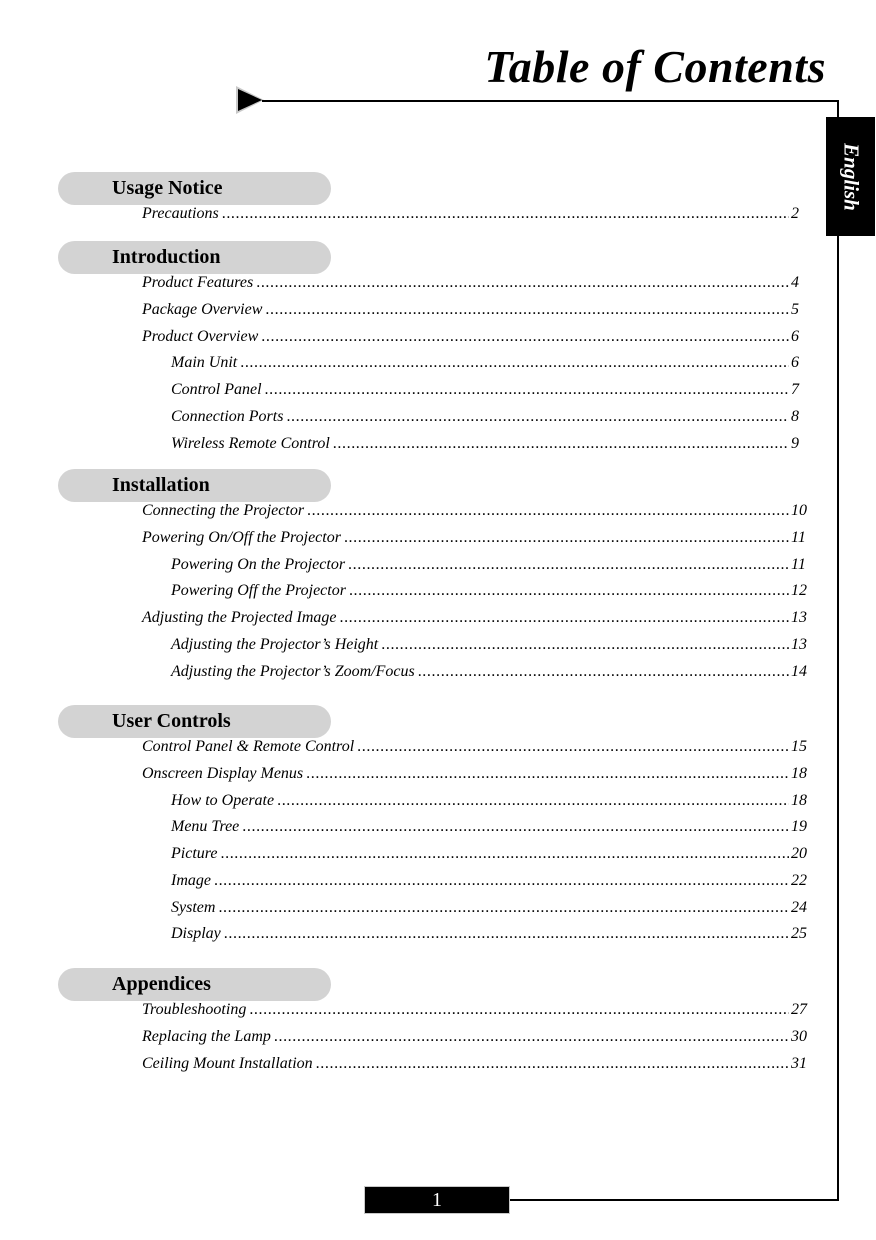  Describe the element at coordinates (223, 800) in the screenshot. I see `entry-label: How to Operate` at that location.